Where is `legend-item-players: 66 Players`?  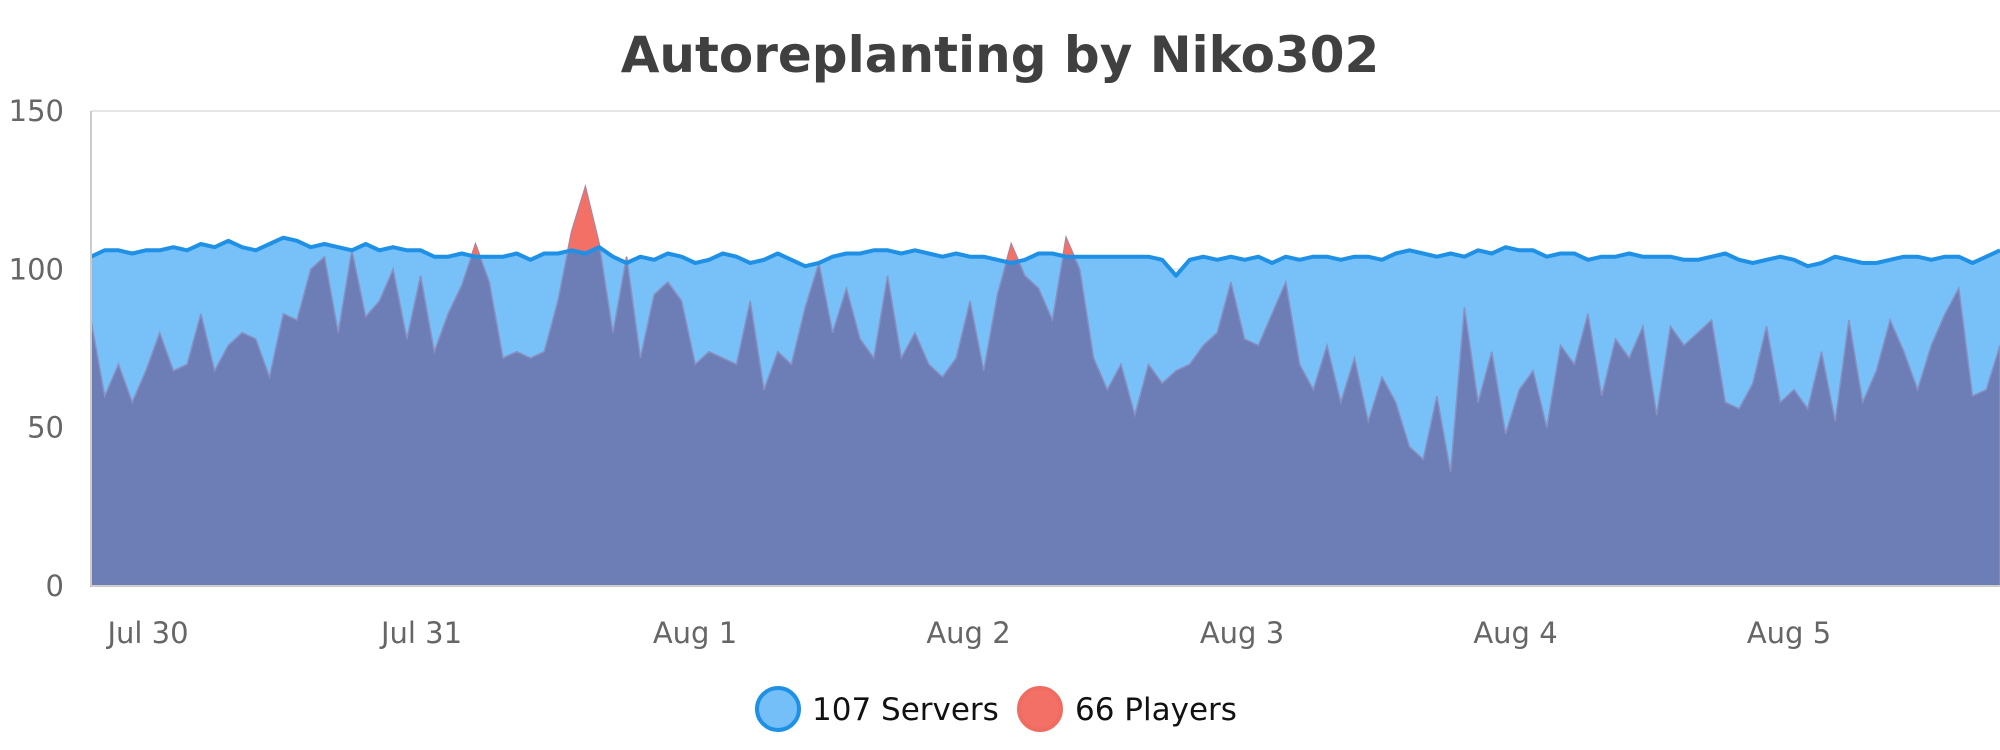
legend-item-players: 66 Players is located at coordinates (1127, 709).